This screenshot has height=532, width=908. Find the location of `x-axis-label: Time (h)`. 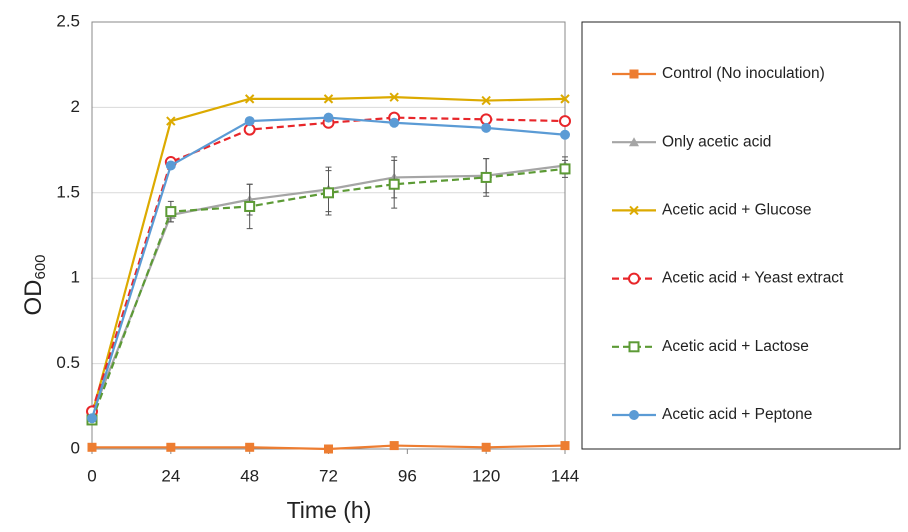

x-axis-label: Time (h) is located at coordinates (329, 510).